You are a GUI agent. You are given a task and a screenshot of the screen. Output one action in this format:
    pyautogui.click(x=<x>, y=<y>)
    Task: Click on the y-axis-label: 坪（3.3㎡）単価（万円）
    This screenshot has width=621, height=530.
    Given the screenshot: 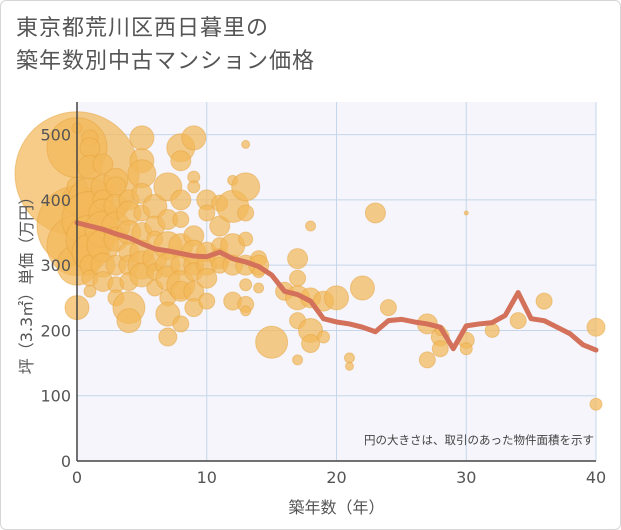 What is the action you would take?
    pyautogui.click(x=26, y=281)
    